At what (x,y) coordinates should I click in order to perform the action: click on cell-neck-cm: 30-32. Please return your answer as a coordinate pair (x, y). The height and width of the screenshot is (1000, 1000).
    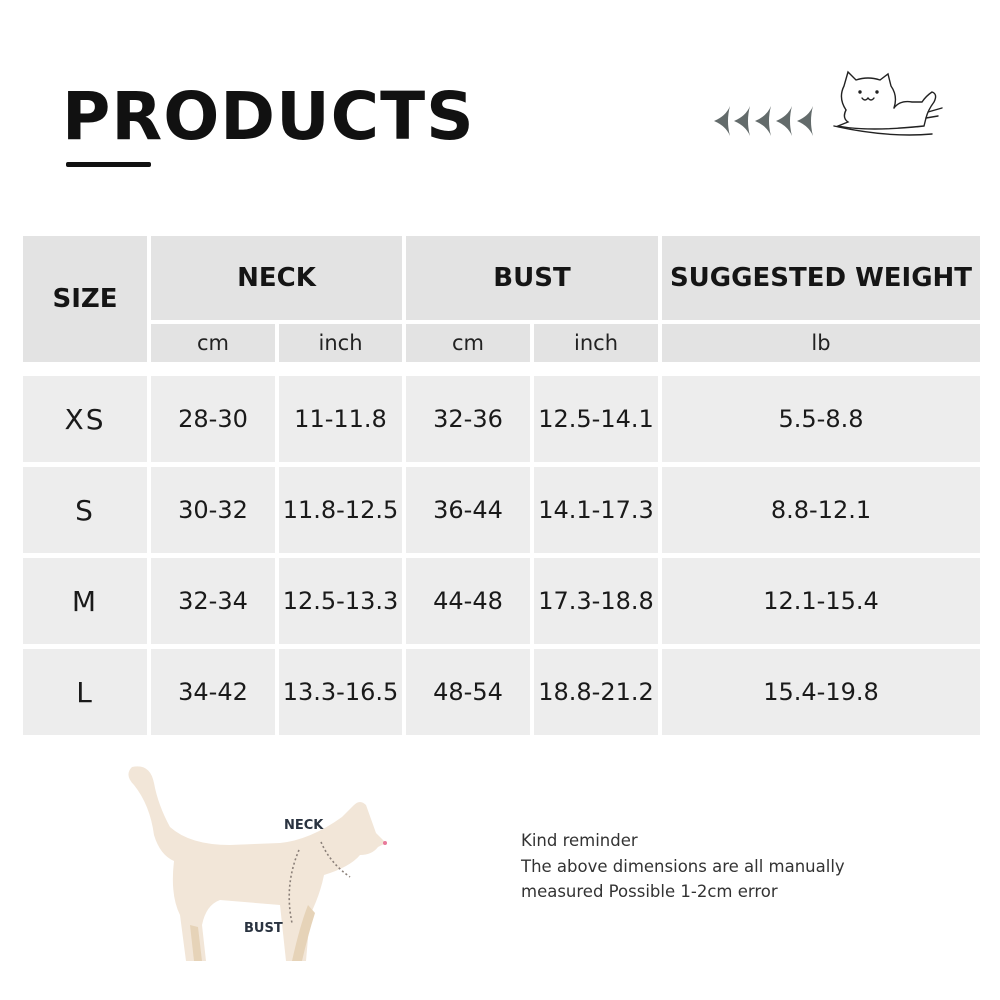
    Looking at the image, I should click on (213, 510).